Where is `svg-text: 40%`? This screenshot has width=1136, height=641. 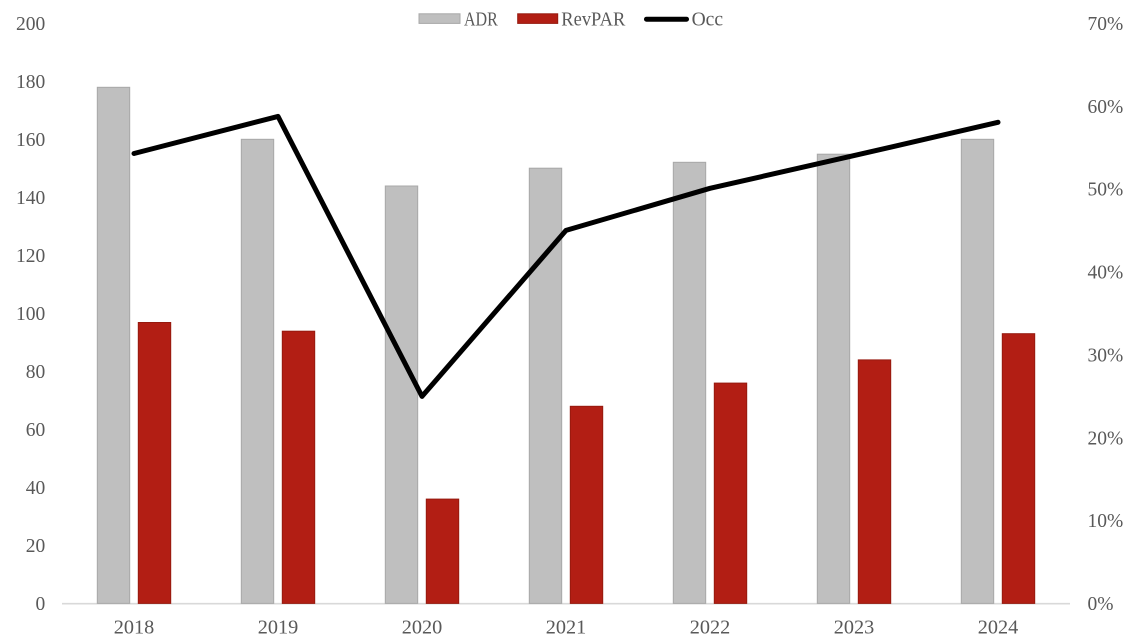
svg-text: 40% is located at coordinates (1106, 273).